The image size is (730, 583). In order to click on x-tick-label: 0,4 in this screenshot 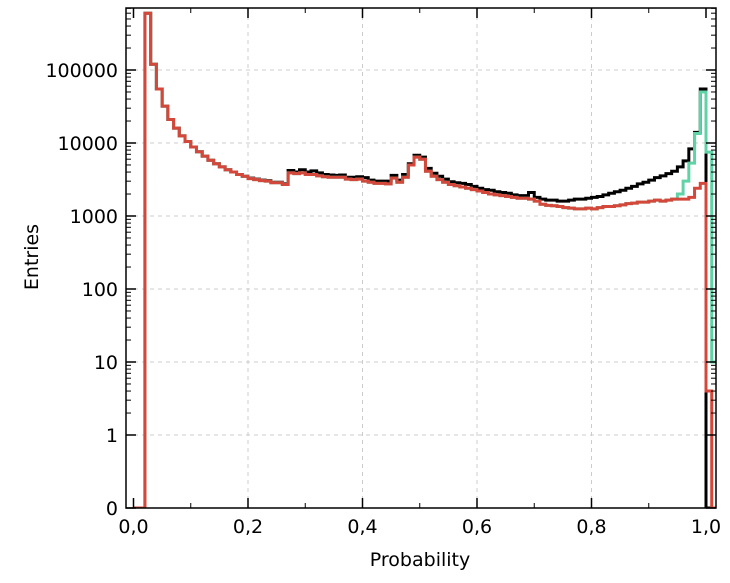, I will do `click(362, 527)`.